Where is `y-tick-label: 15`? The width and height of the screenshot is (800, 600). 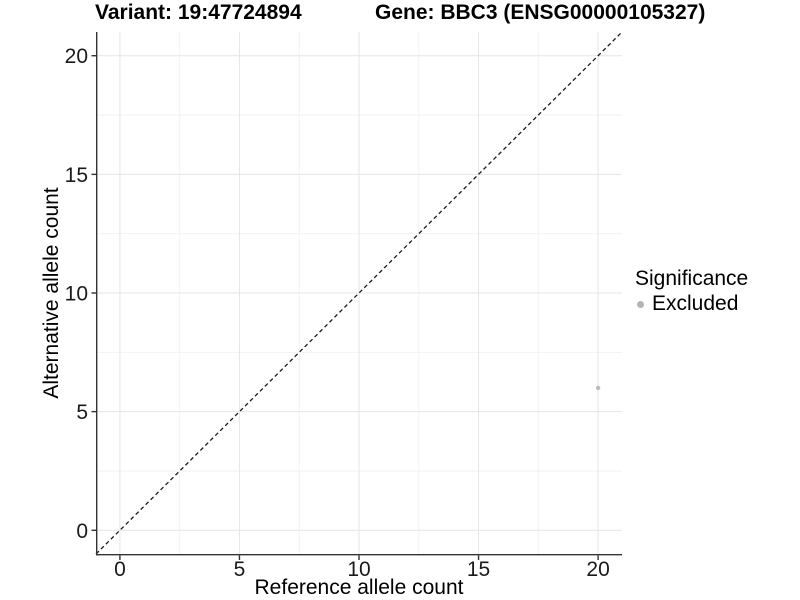 y-tick-label: 15 is located at coordinates (76, 175).